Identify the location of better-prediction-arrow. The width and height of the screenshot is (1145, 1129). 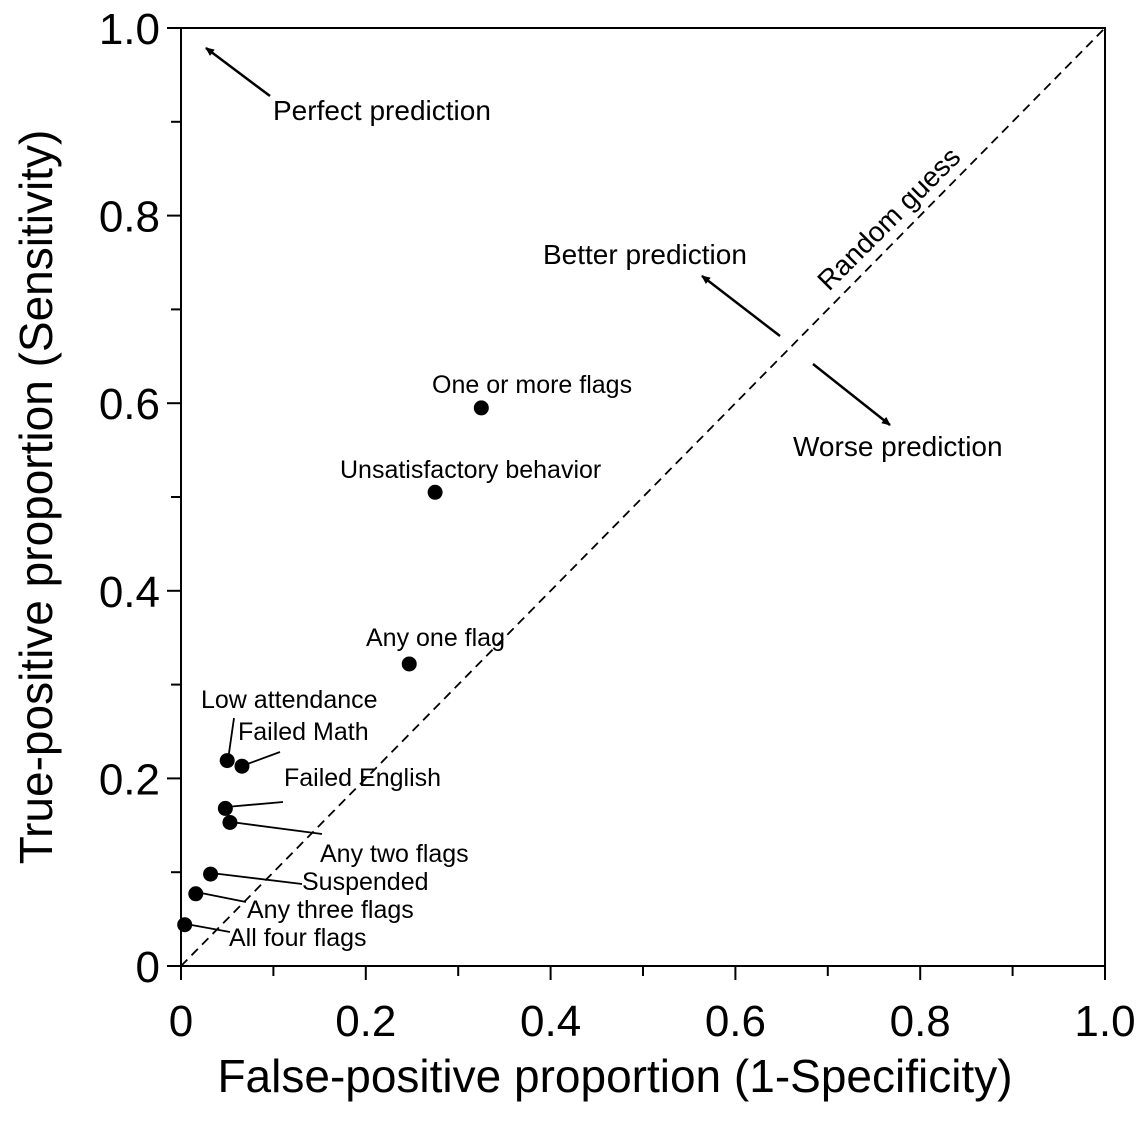
(741, 306).